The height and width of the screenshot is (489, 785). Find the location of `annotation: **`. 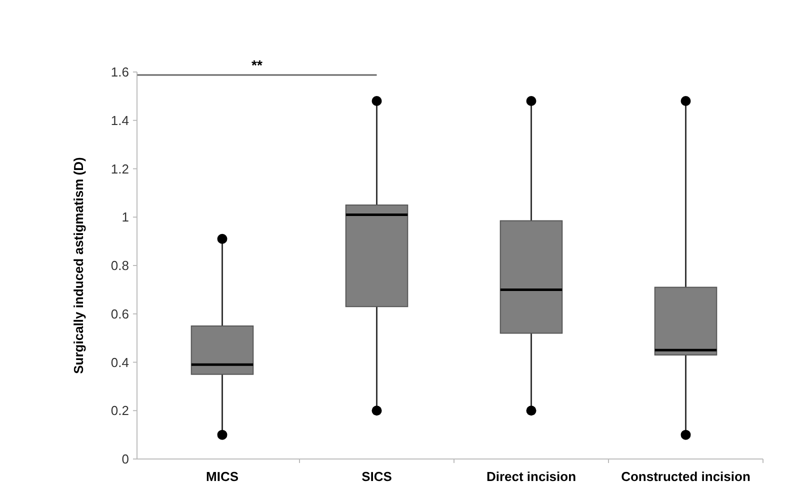

annotation: ** is located at coordinates (257, 65).